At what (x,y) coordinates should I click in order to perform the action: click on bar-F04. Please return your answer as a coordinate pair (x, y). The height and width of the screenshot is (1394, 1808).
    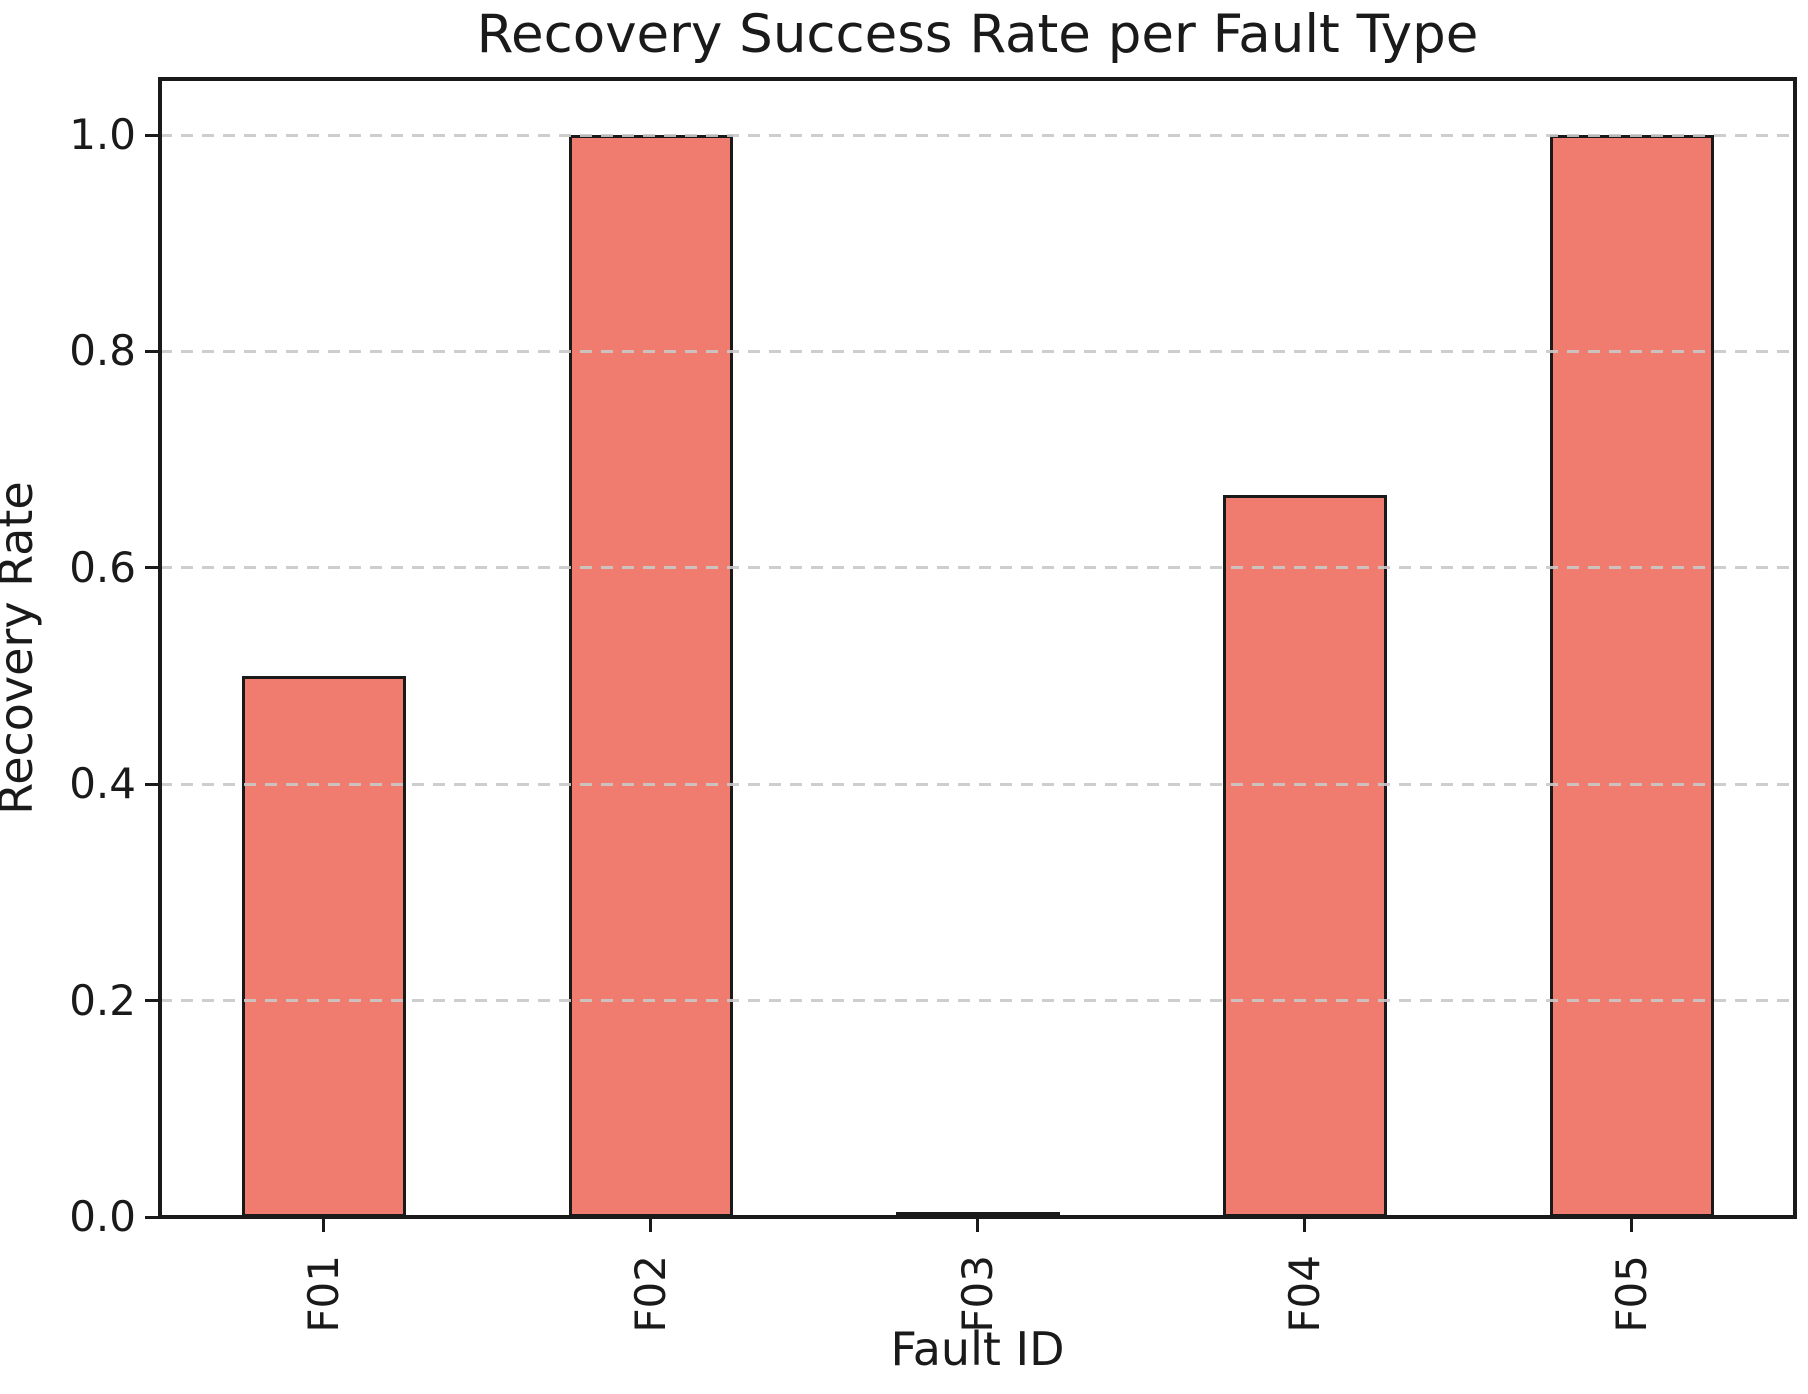
    Looking at the image, I should click on (1305, 856).